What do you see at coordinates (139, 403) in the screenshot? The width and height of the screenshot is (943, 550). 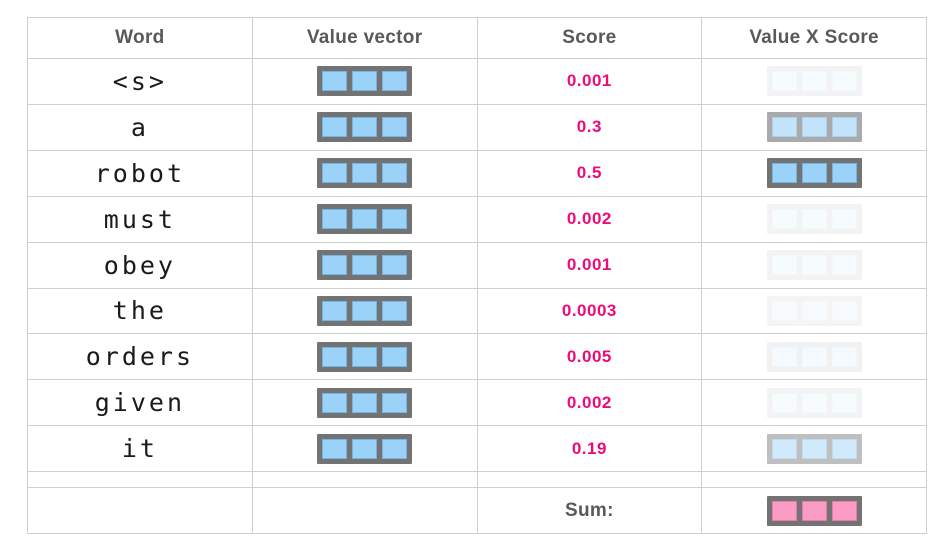 I see `word-label: given` at bounding box center [139, 403].